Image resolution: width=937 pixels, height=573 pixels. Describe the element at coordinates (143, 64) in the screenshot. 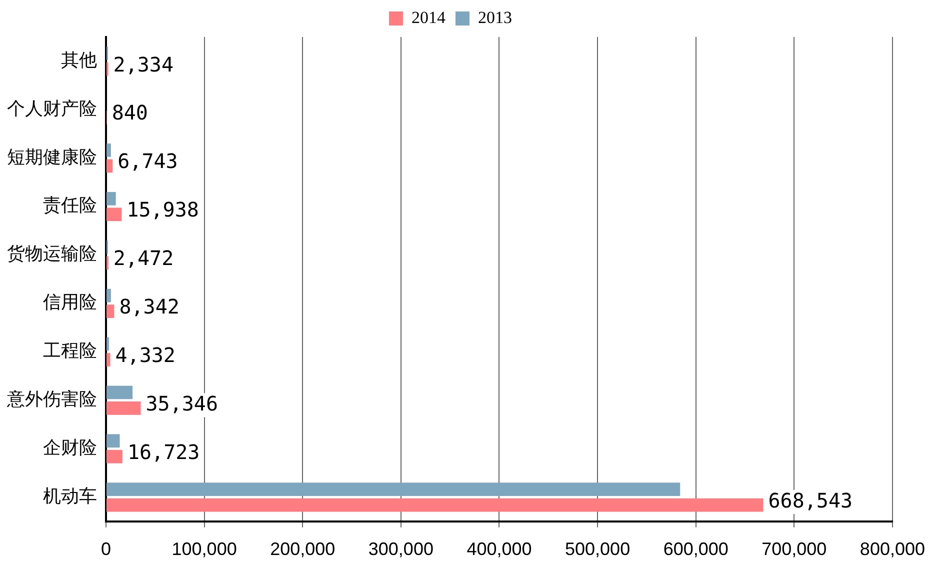

I see `data-label: 2,334` at that location.